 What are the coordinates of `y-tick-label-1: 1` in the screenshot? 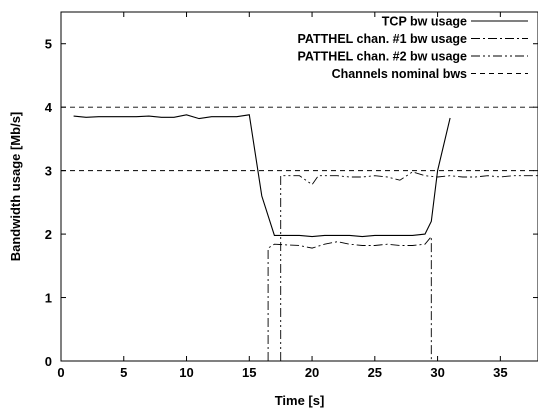 It's located at (48, 298).